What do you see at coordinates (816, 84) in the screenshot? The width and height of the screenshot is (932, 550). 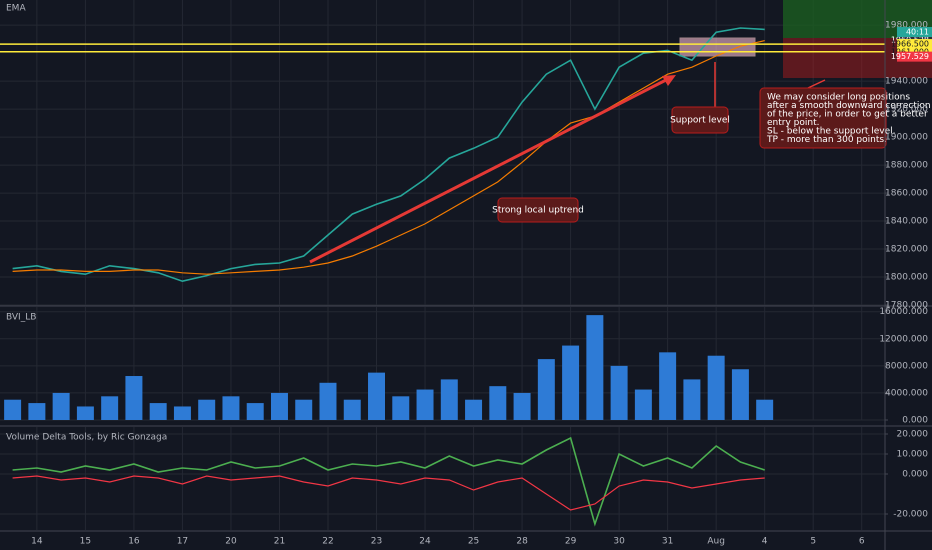 I see `idea-pointer` at bounding box center [816, 84].